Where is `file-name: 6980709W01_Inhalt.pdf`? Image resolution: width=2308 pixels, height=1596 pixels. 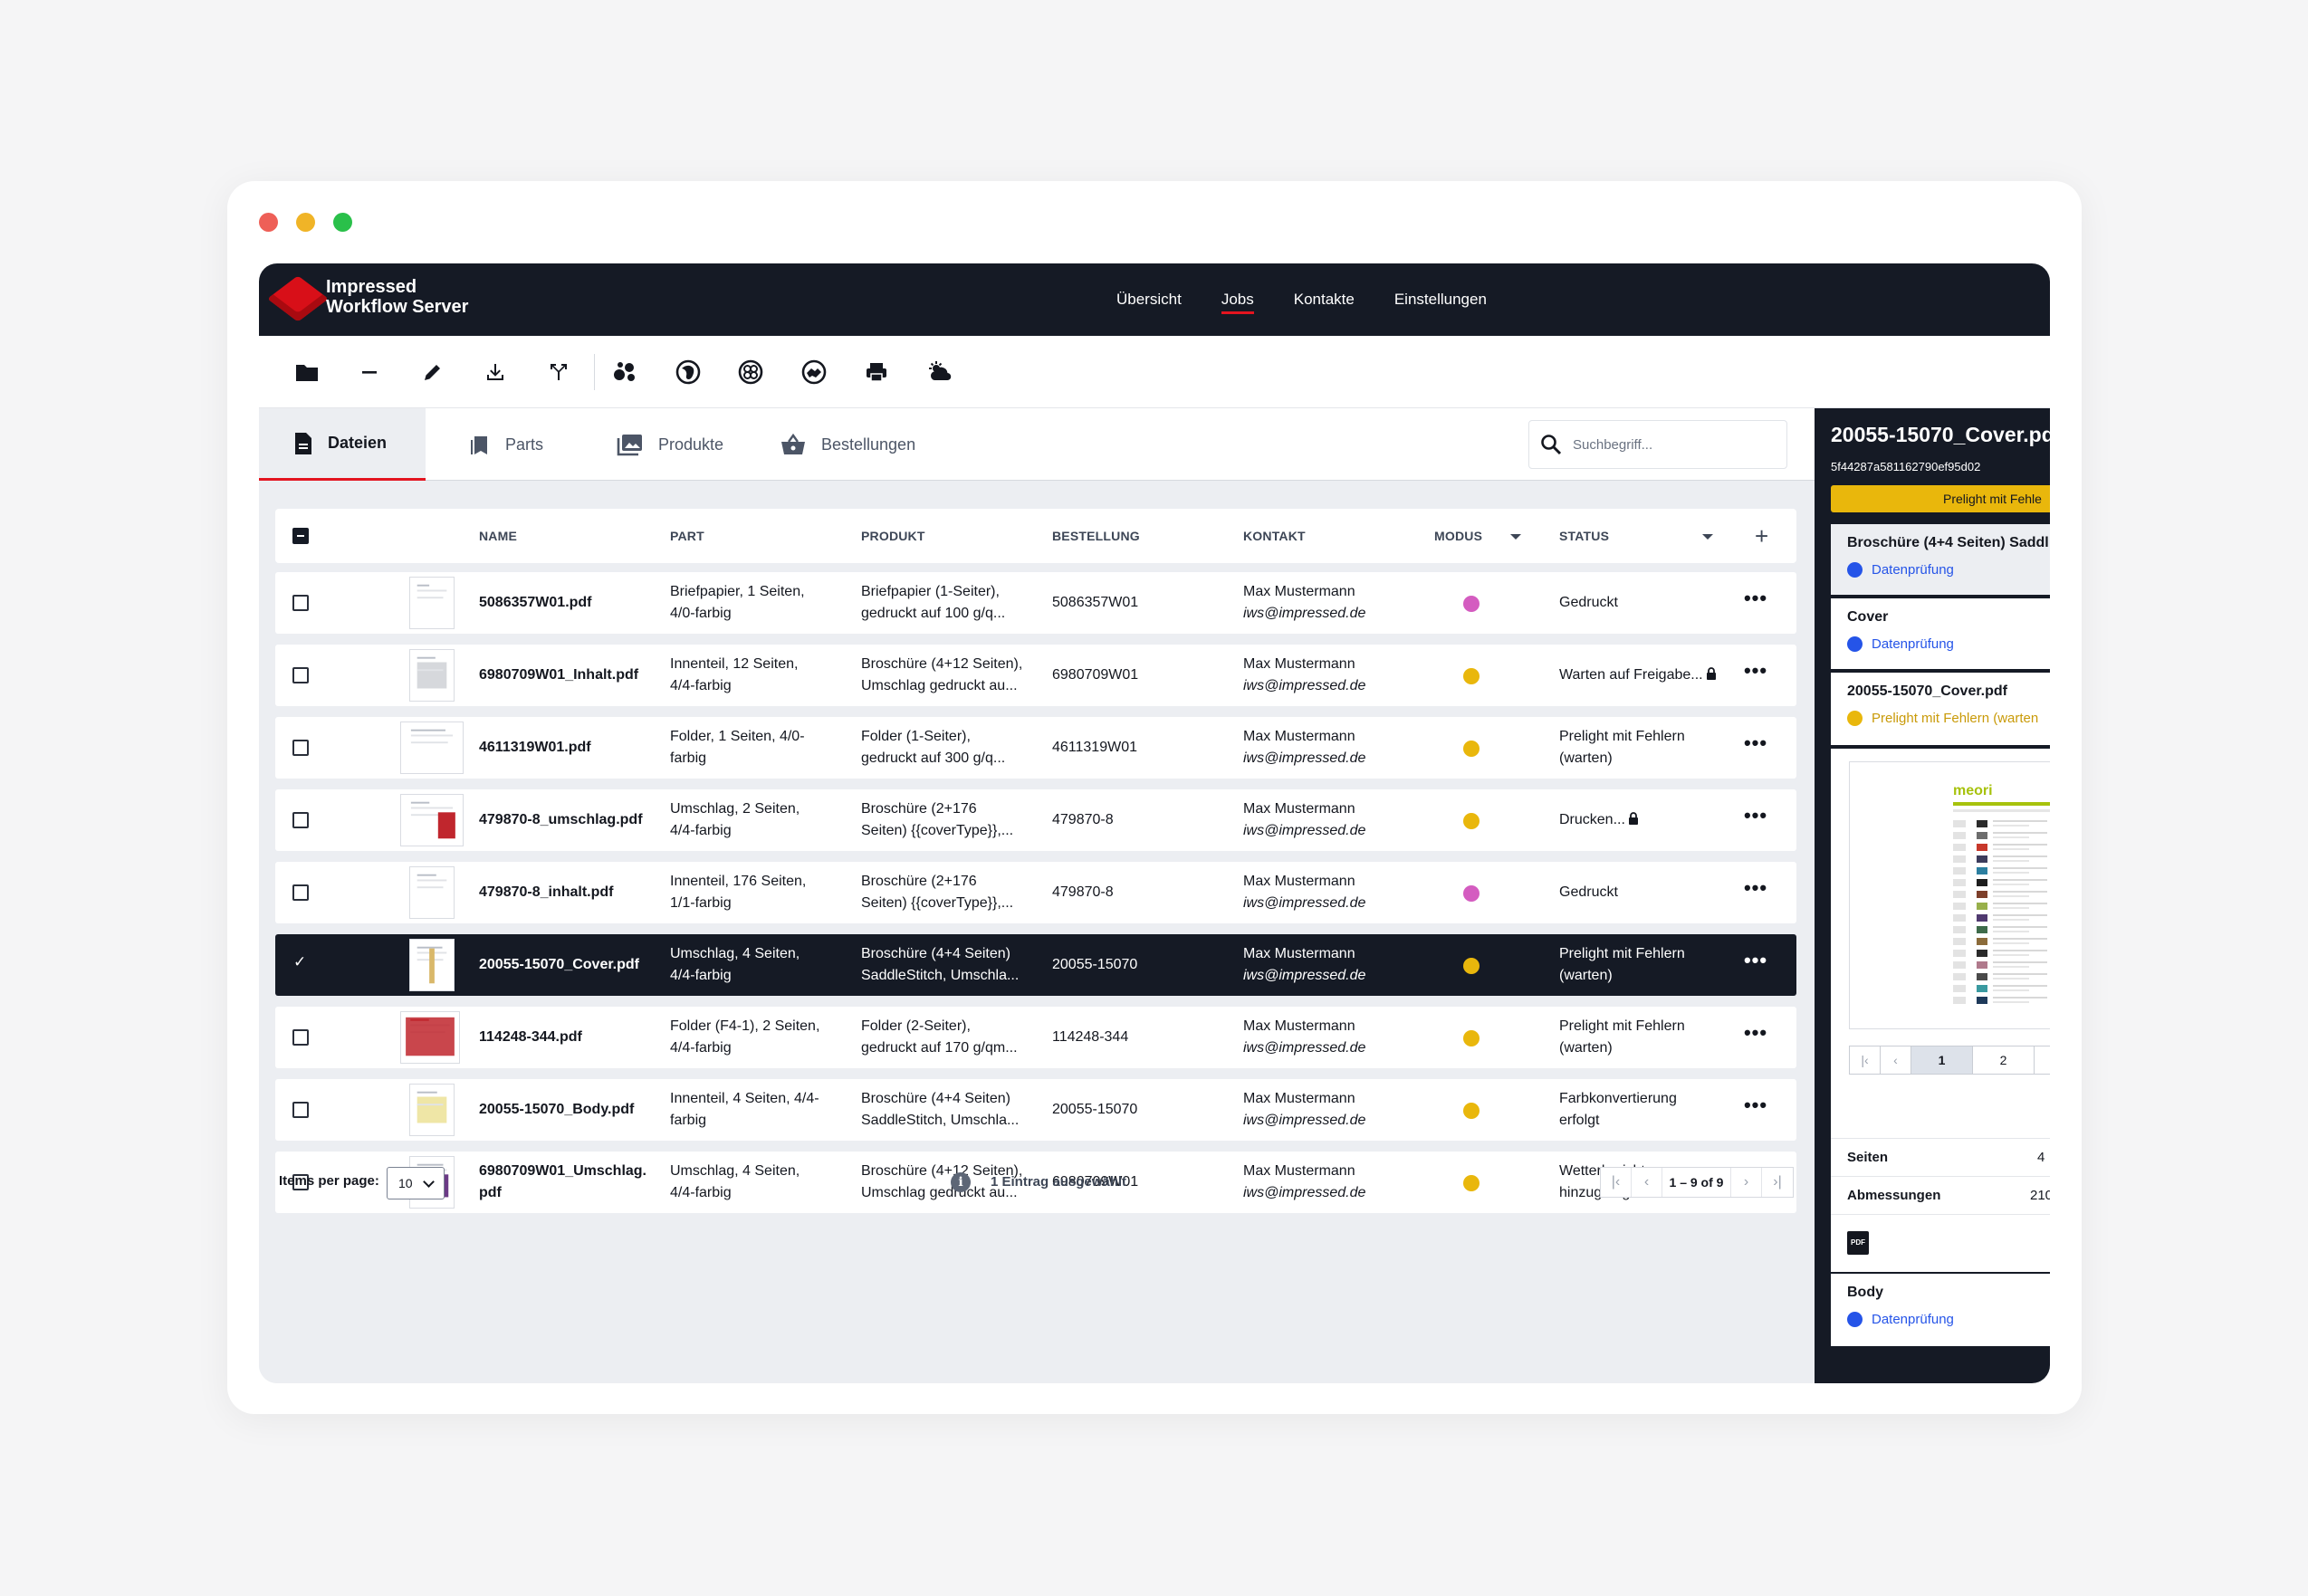
file-name: 6980709W01_Inhalt.pdf is located at coordinates (569, 675).